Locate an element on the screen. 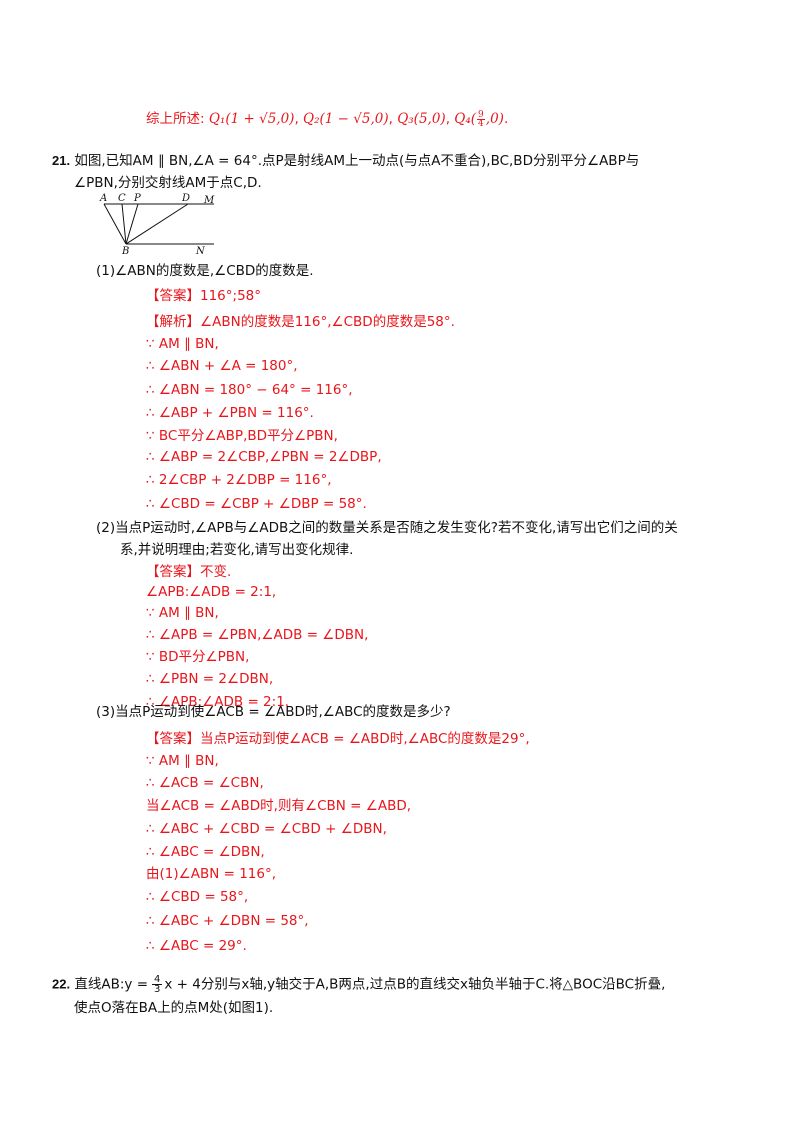  q22-number: 22. is located at coordinates (61, 984).